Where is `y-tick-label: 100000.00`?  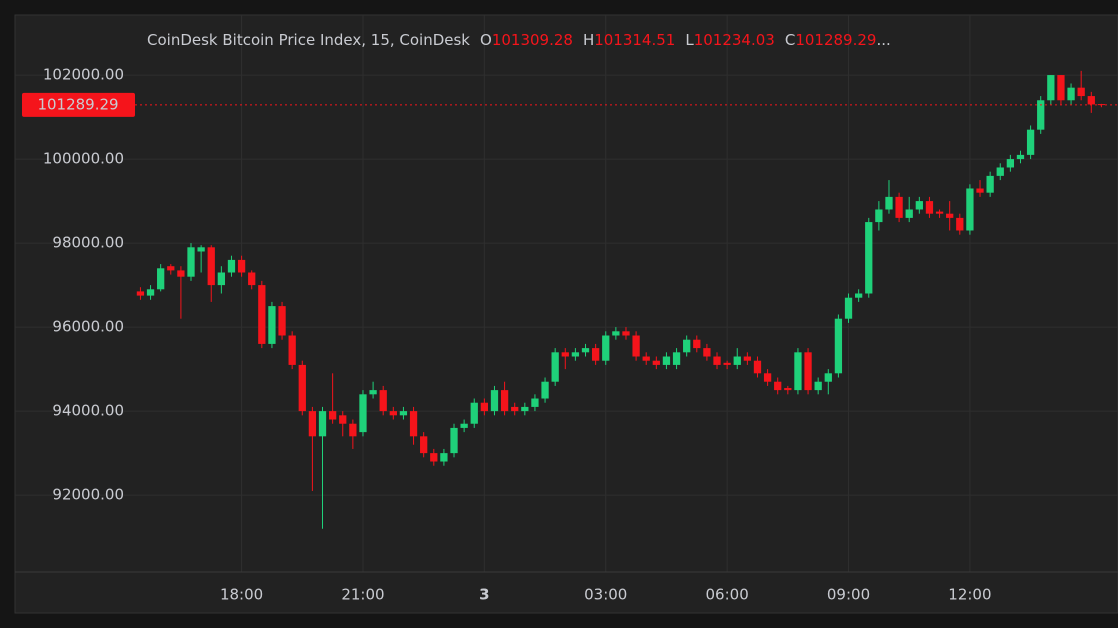
y-tick-label: 100000.00 is located at coordinates (83, 159).